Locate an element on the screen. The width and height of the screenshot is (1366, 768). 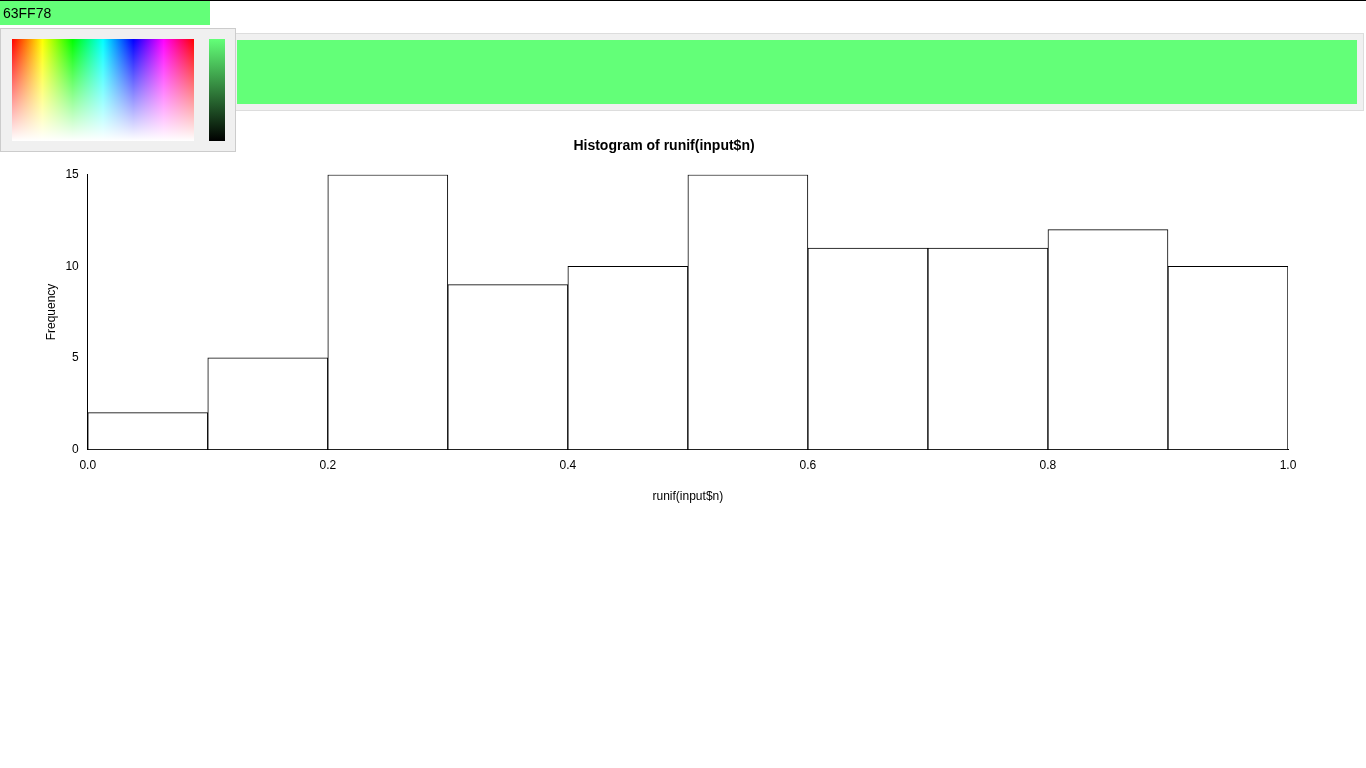
y-tick-label: 15 is located at coordinates (72, 174).